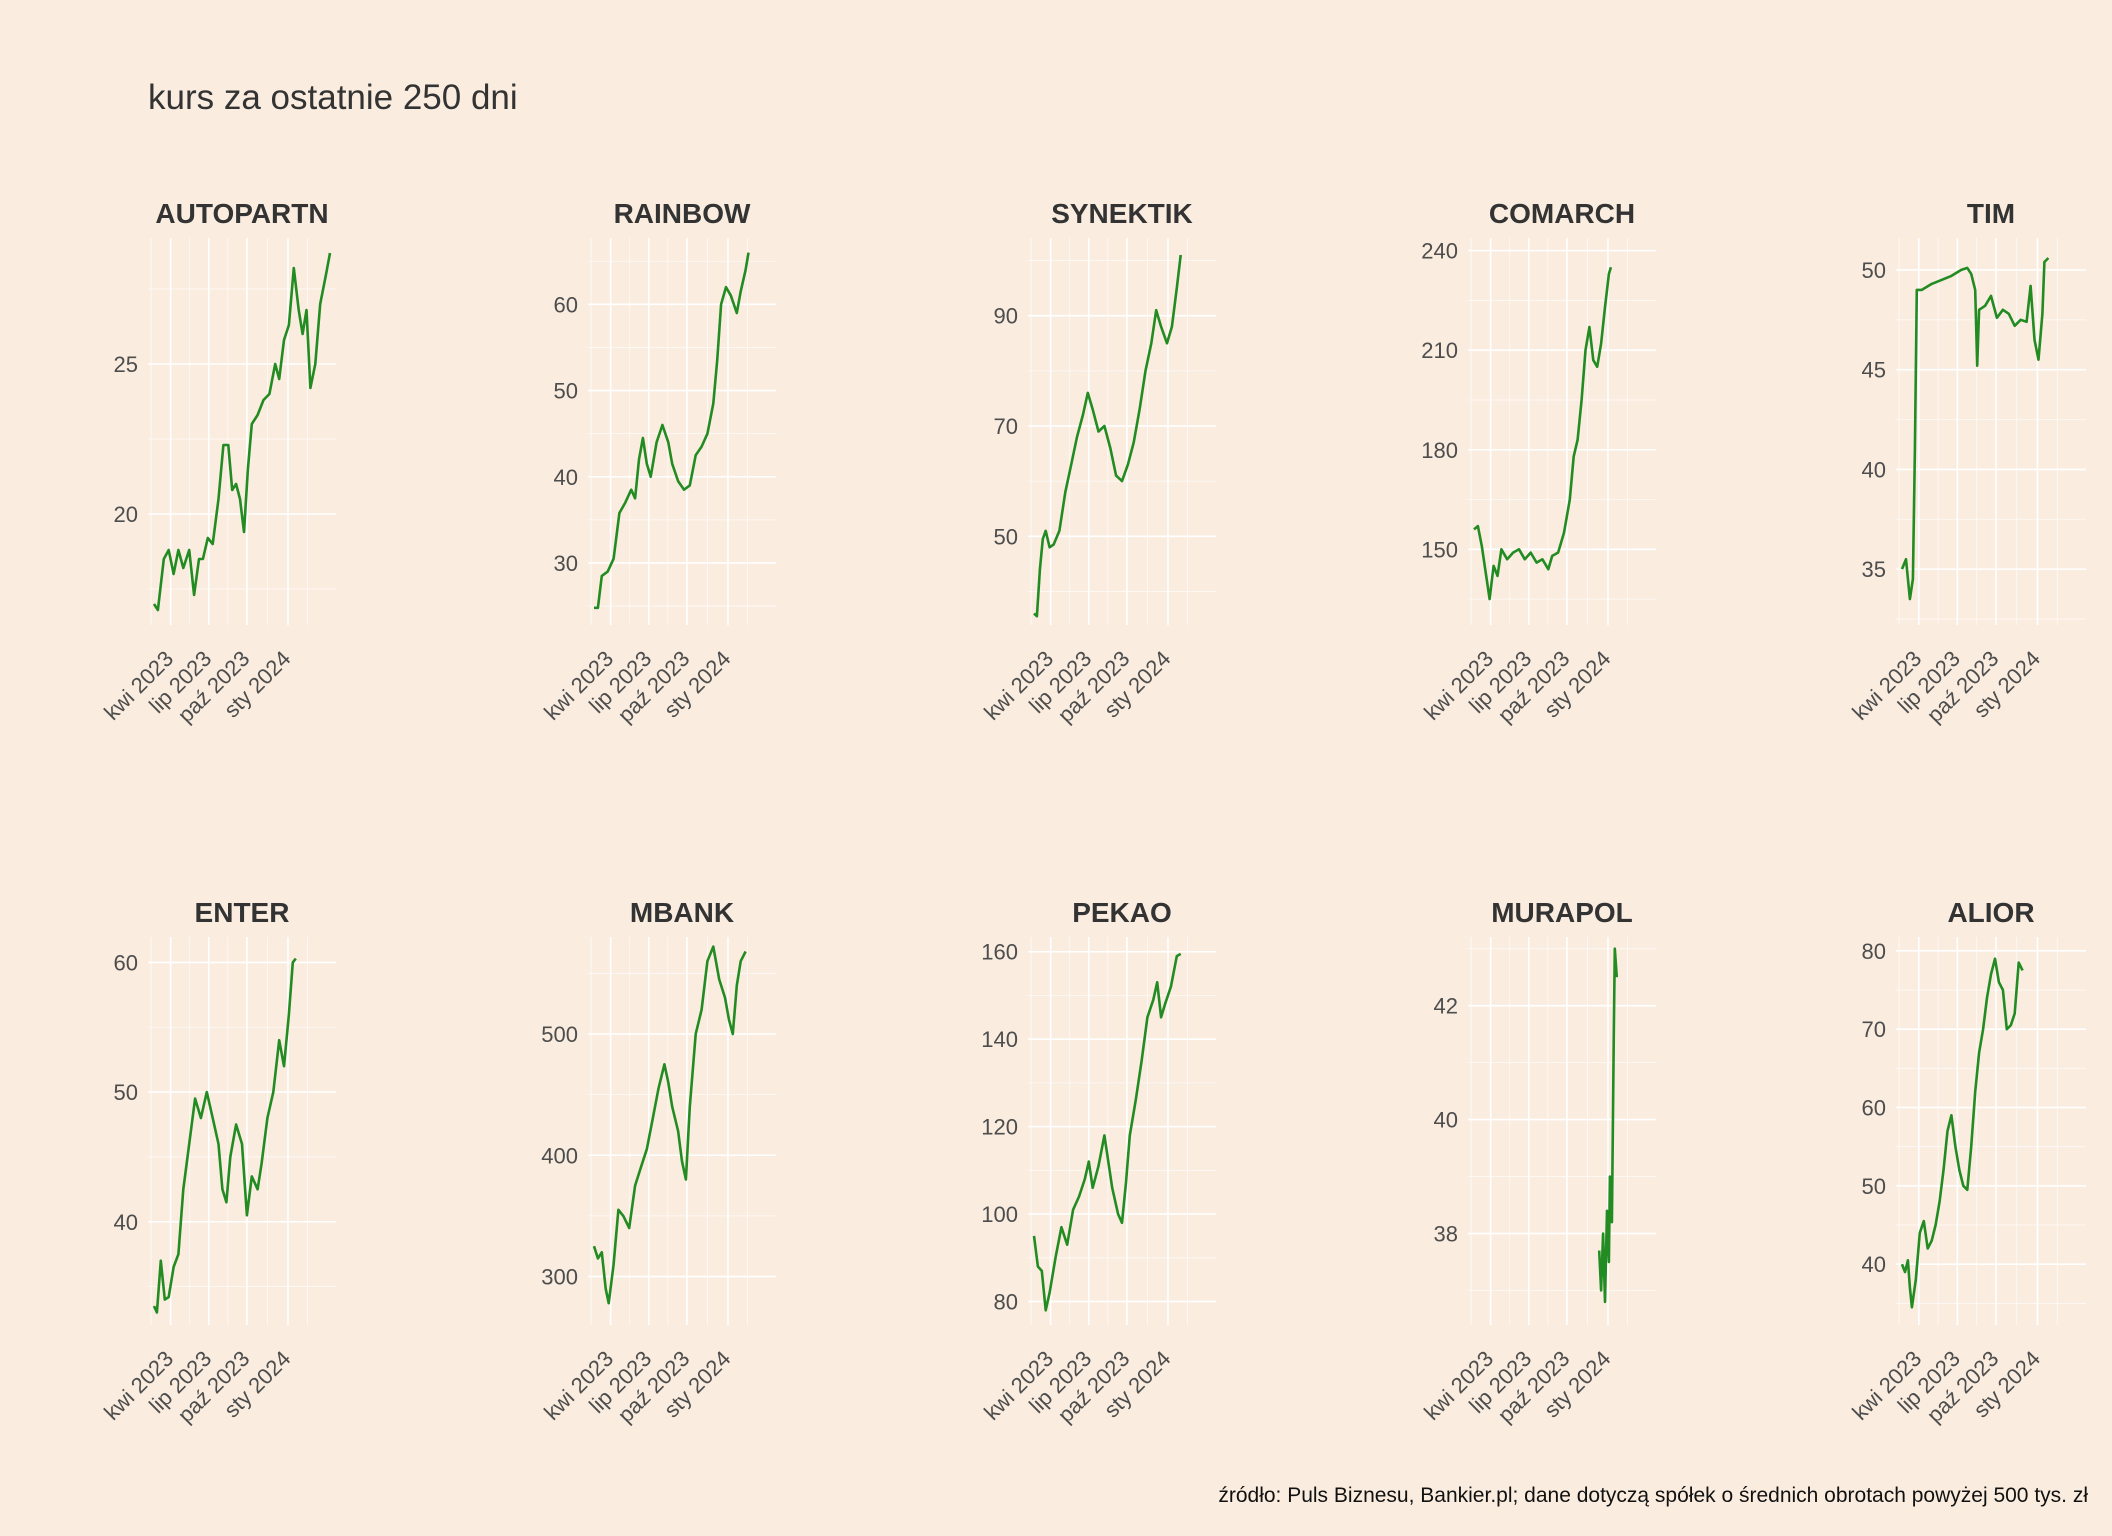  I want to click on y-tick-label: 240, so click(1439, 251).